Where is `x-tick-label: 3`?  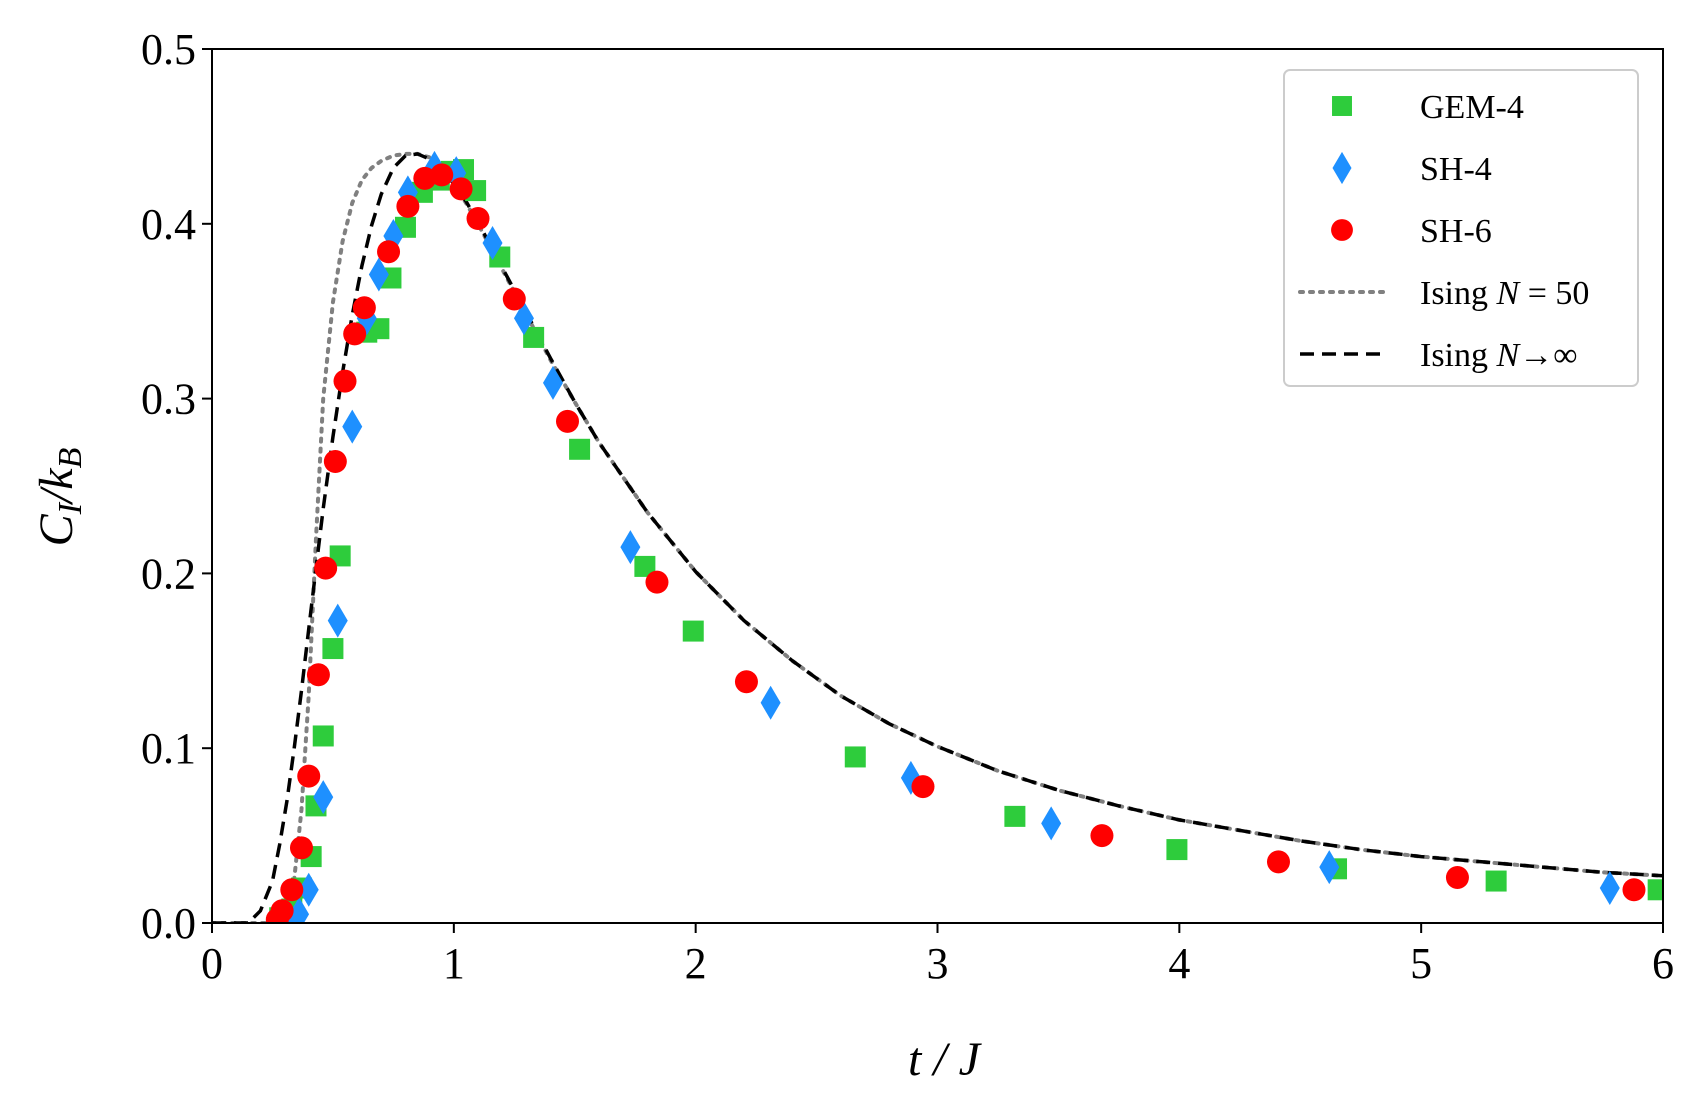
x-tick-label: 3 is located at coordinates (938, 963).